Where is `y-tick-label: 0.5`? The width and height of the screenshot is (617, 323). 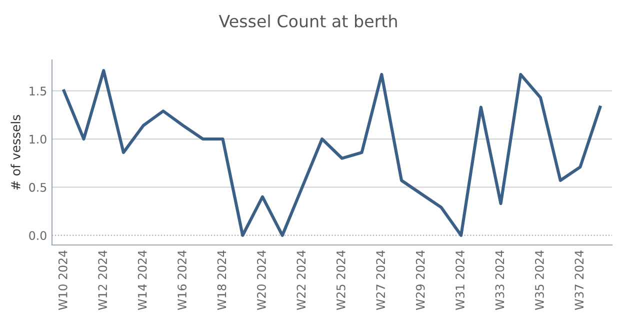 y-tick-label: 0.5 is located at coordinates (37, 187).